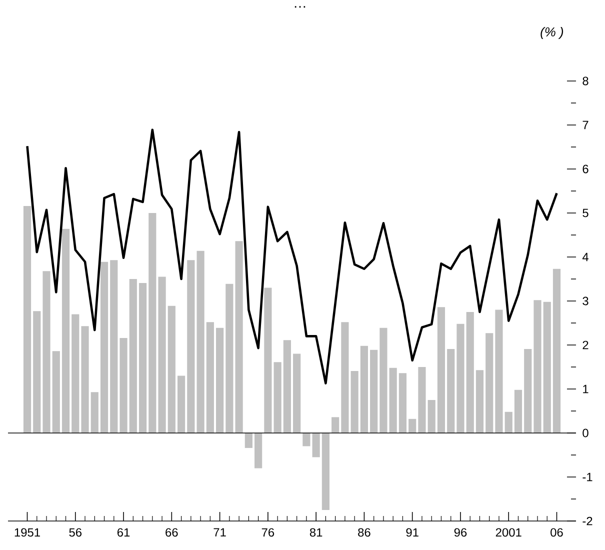 The image size is (605, 550). I want to click on y-tick-label: -1, so click(587, 477).